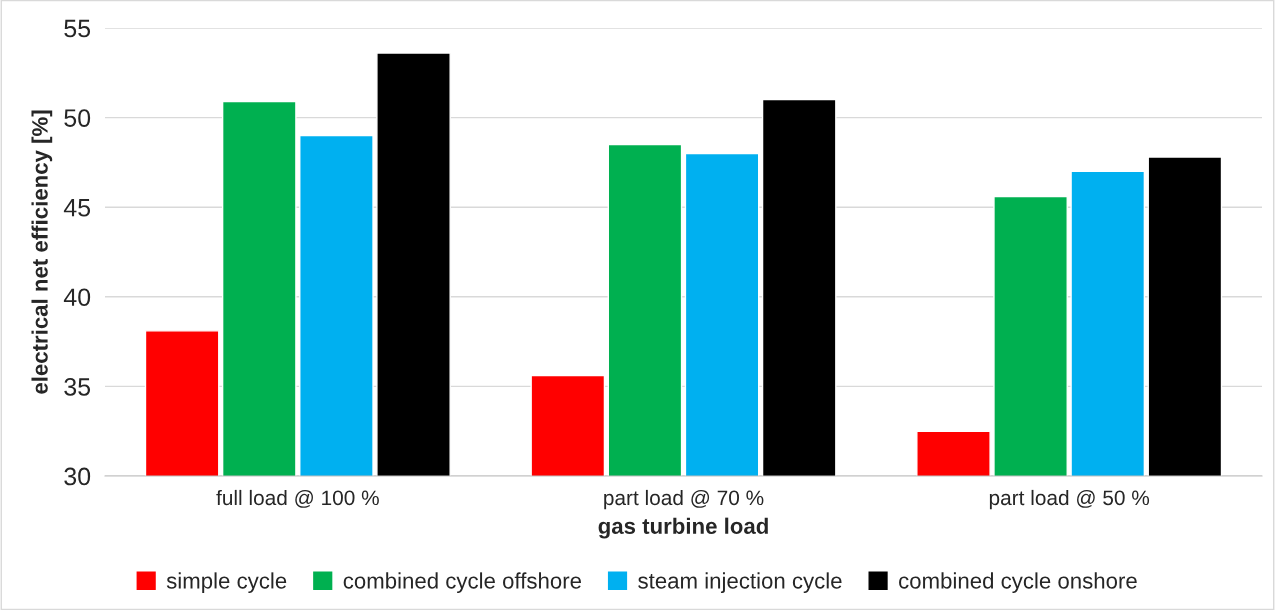 This screenshot has height=610, width=1275. Describe the element at coordinates (297, 498) in the screenshot. I see `x-tick-label: full load @ 100 %` at that location.